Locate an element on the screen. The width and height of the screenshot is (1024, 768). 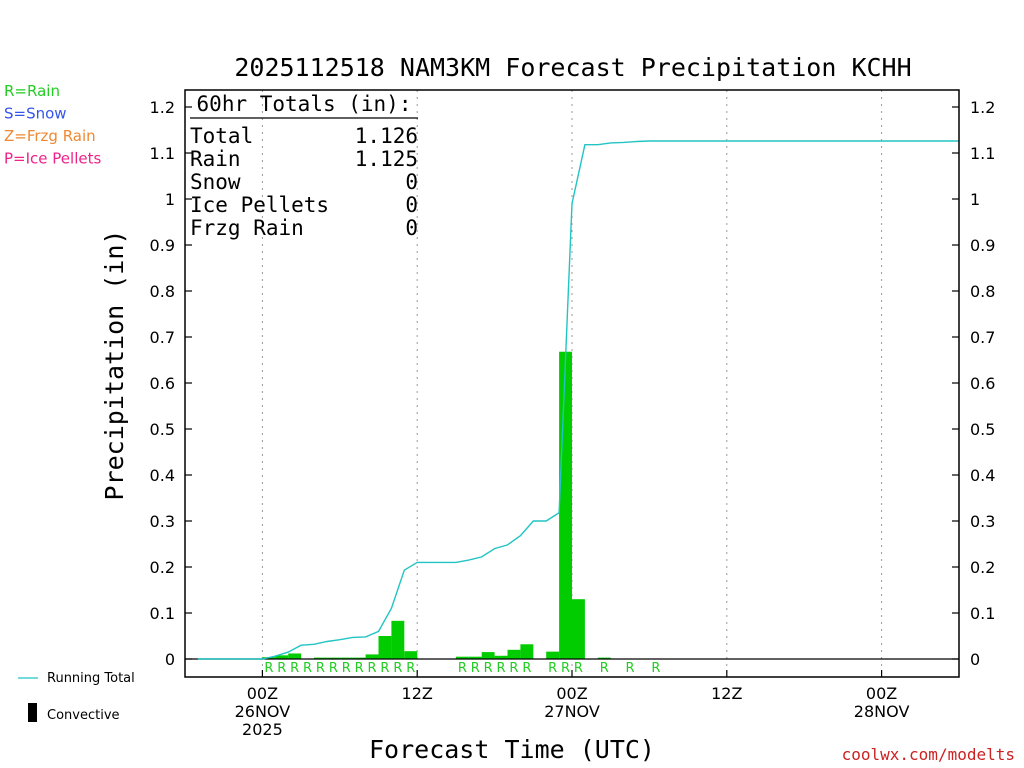
y-tick-label-right: 0 is located at coordinates (975, 659).